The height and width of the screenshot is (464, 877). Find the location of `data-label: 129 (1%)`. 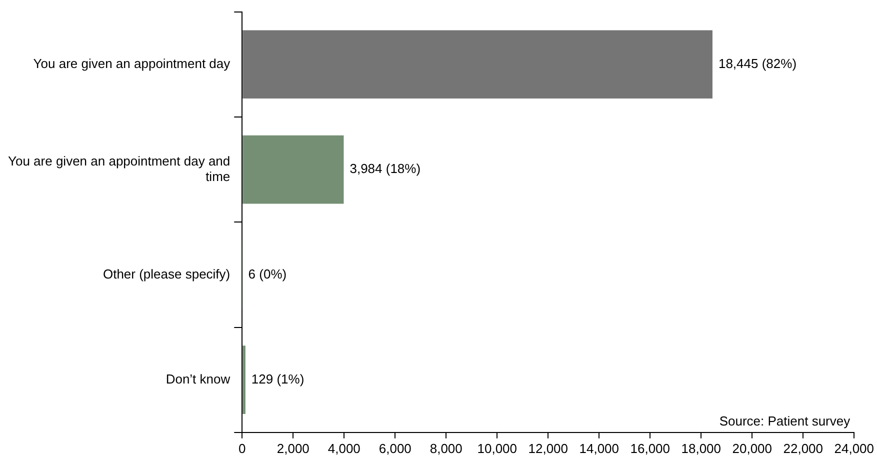

data-label: 129 (1%) is located at coordinates (277, 378).